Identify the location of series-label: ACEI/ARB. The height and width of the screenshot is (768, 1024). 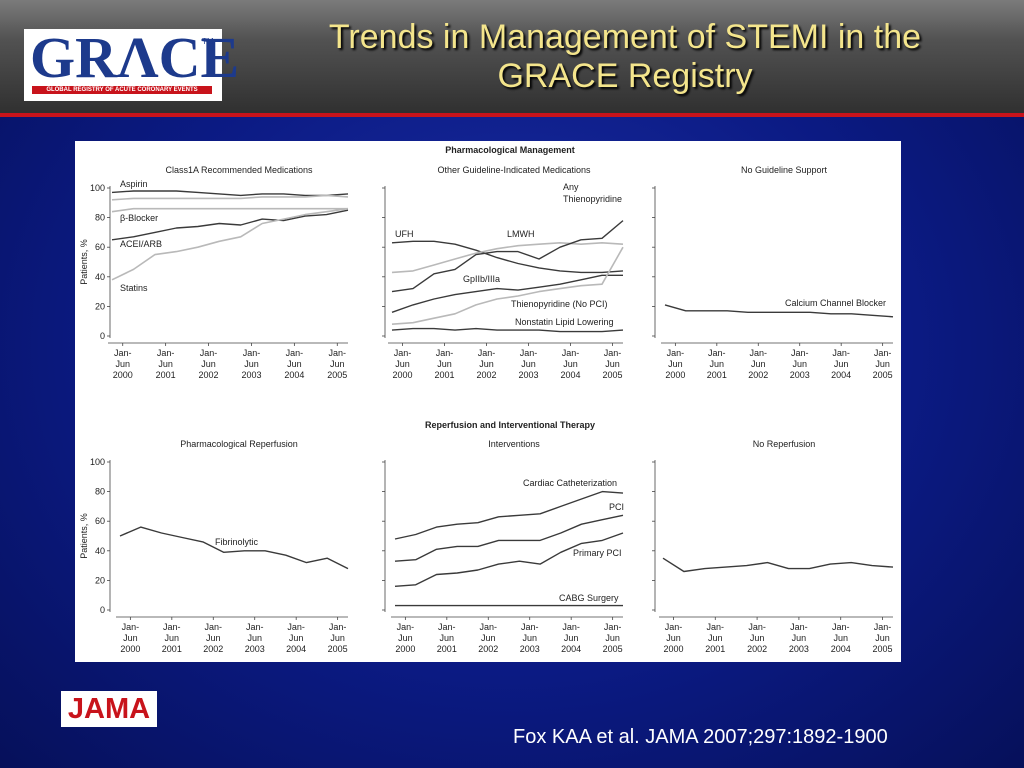
(141, 244).